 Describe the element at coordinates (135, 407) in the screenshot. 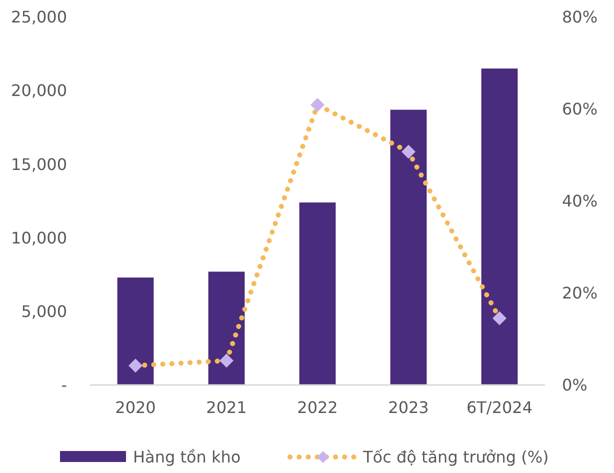

I see `x-tick-label: 2020` at that location.